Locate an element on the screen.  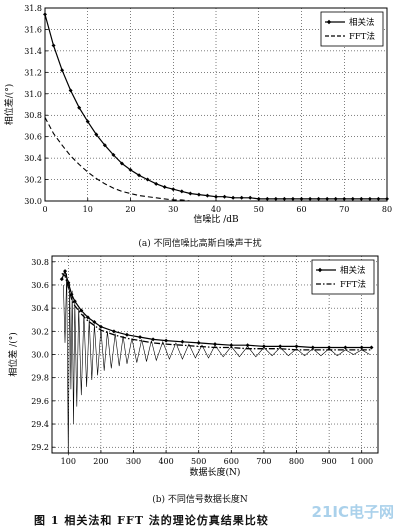
x-tick-label: 60 is located at coordinates (301, 209).